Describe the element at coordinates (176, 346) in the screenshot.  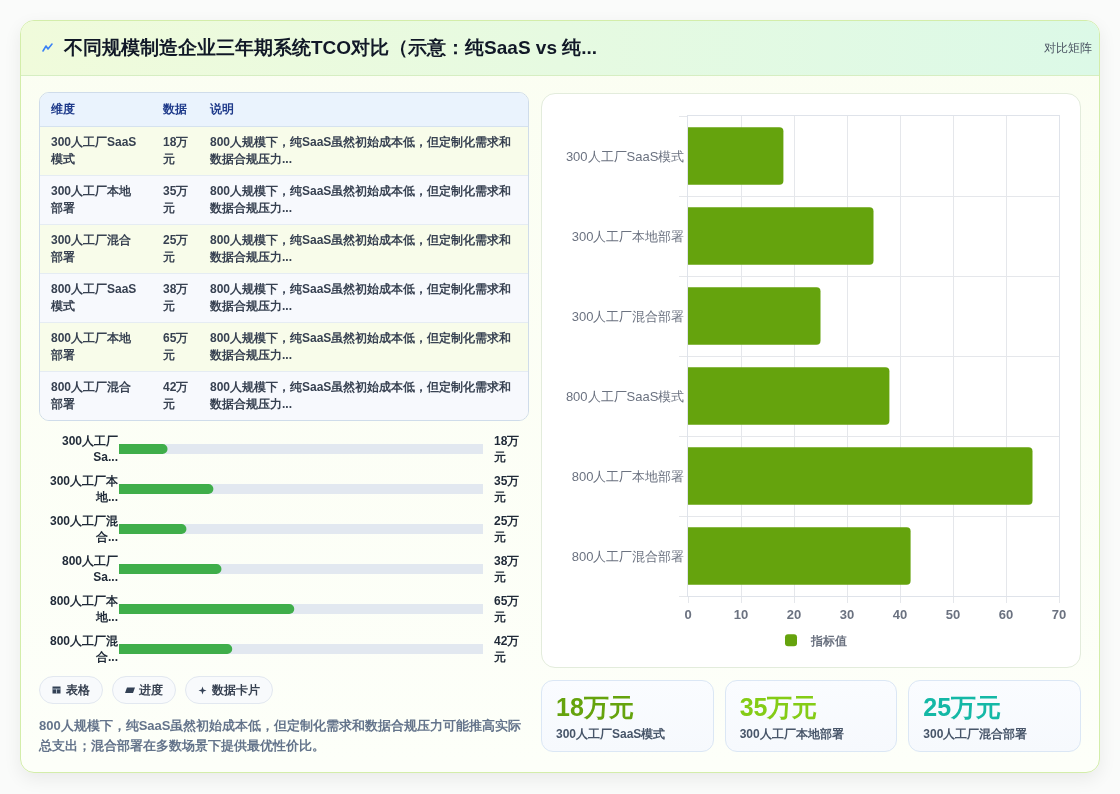
I see `text: 65万元` at that location.